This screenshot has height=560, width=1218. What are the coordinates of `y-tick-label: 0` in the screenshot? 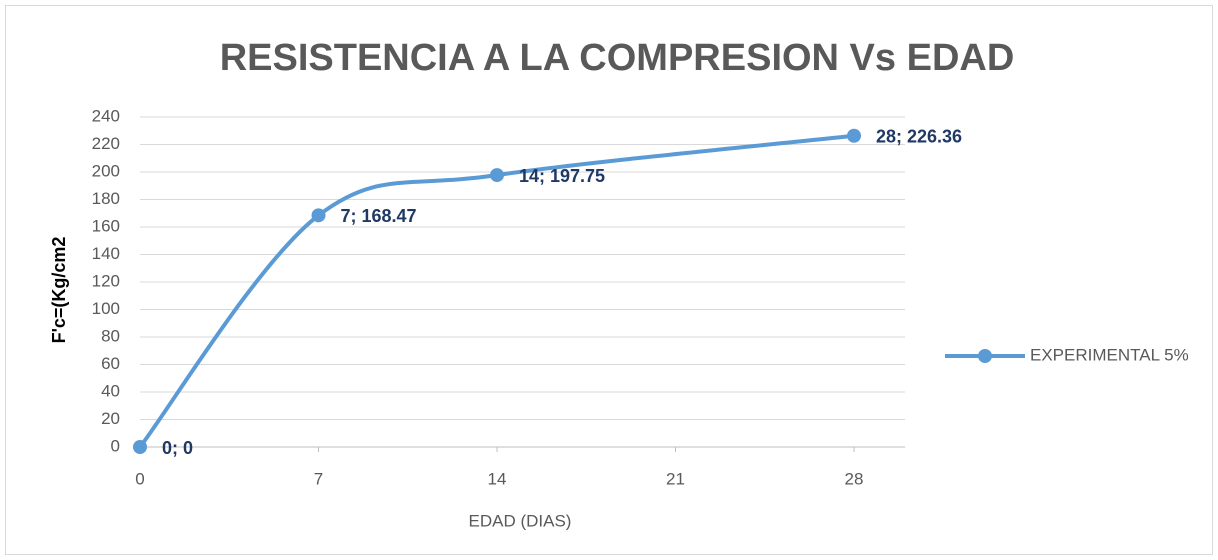 It's located at (115, 445).